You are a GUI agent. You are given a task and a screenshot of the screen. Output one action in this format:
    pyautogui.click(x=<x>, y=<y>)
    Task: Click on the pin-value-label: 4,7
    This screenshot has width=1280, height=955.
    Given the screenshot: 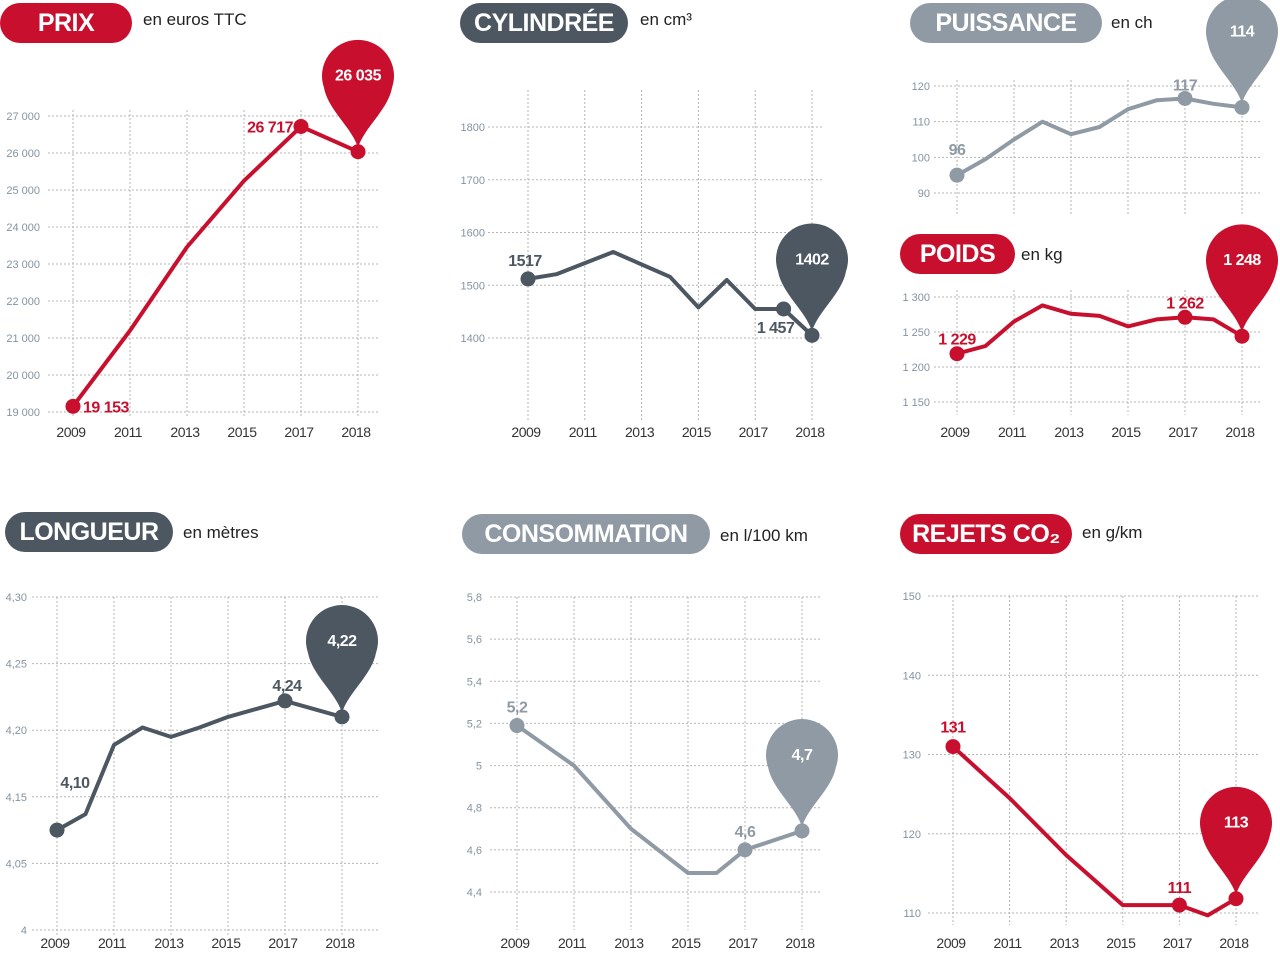 What is the action you would take?
    pyautogui.click(x=802, y=755)
    